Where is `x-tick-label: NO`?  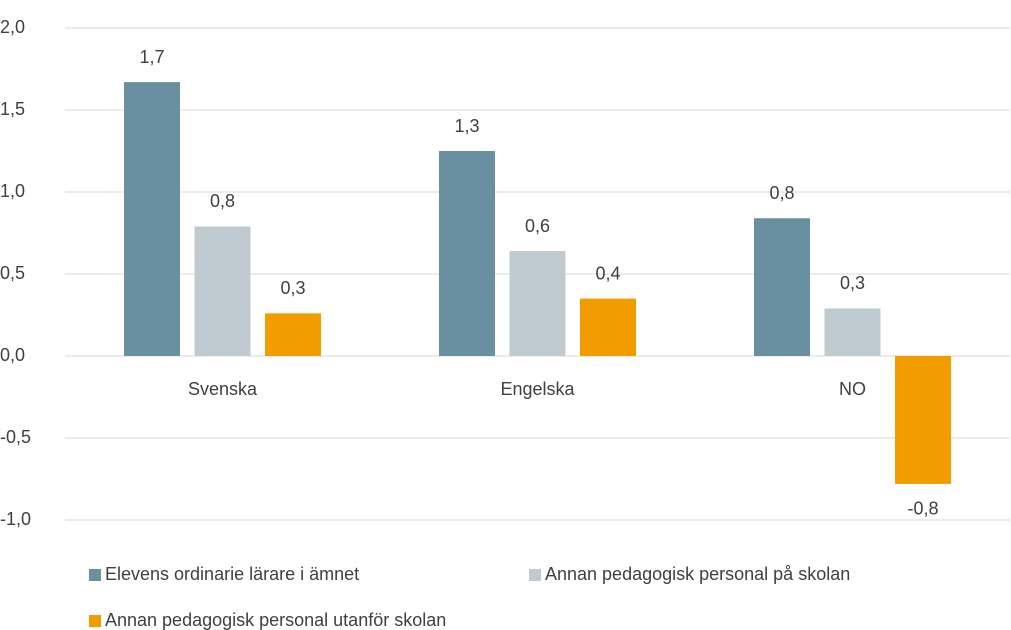 x-tick-label: NO is located at coordinates (852, 389).